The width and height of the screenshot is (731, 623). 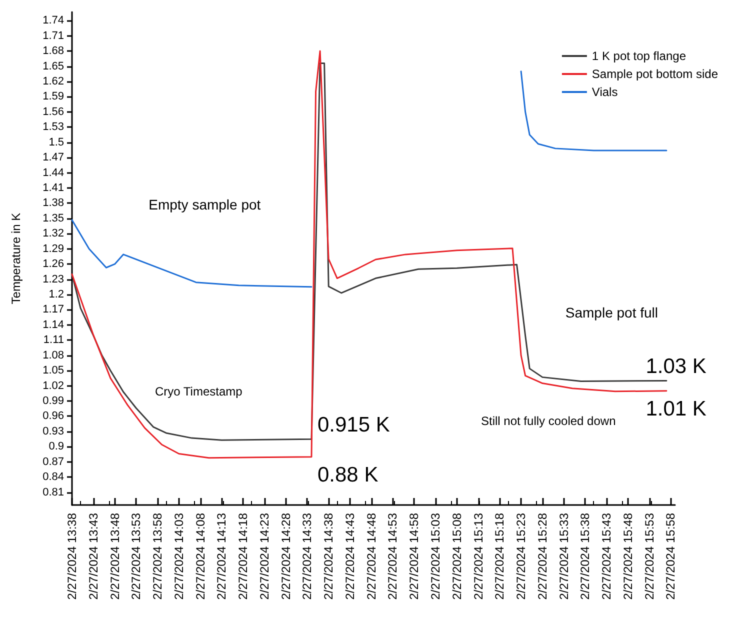 What do you see at coordinates (414, 556) in the screenshot?
I see `x-tick-label: 2/27/2024 14:58` at bounding box center [414, 556].